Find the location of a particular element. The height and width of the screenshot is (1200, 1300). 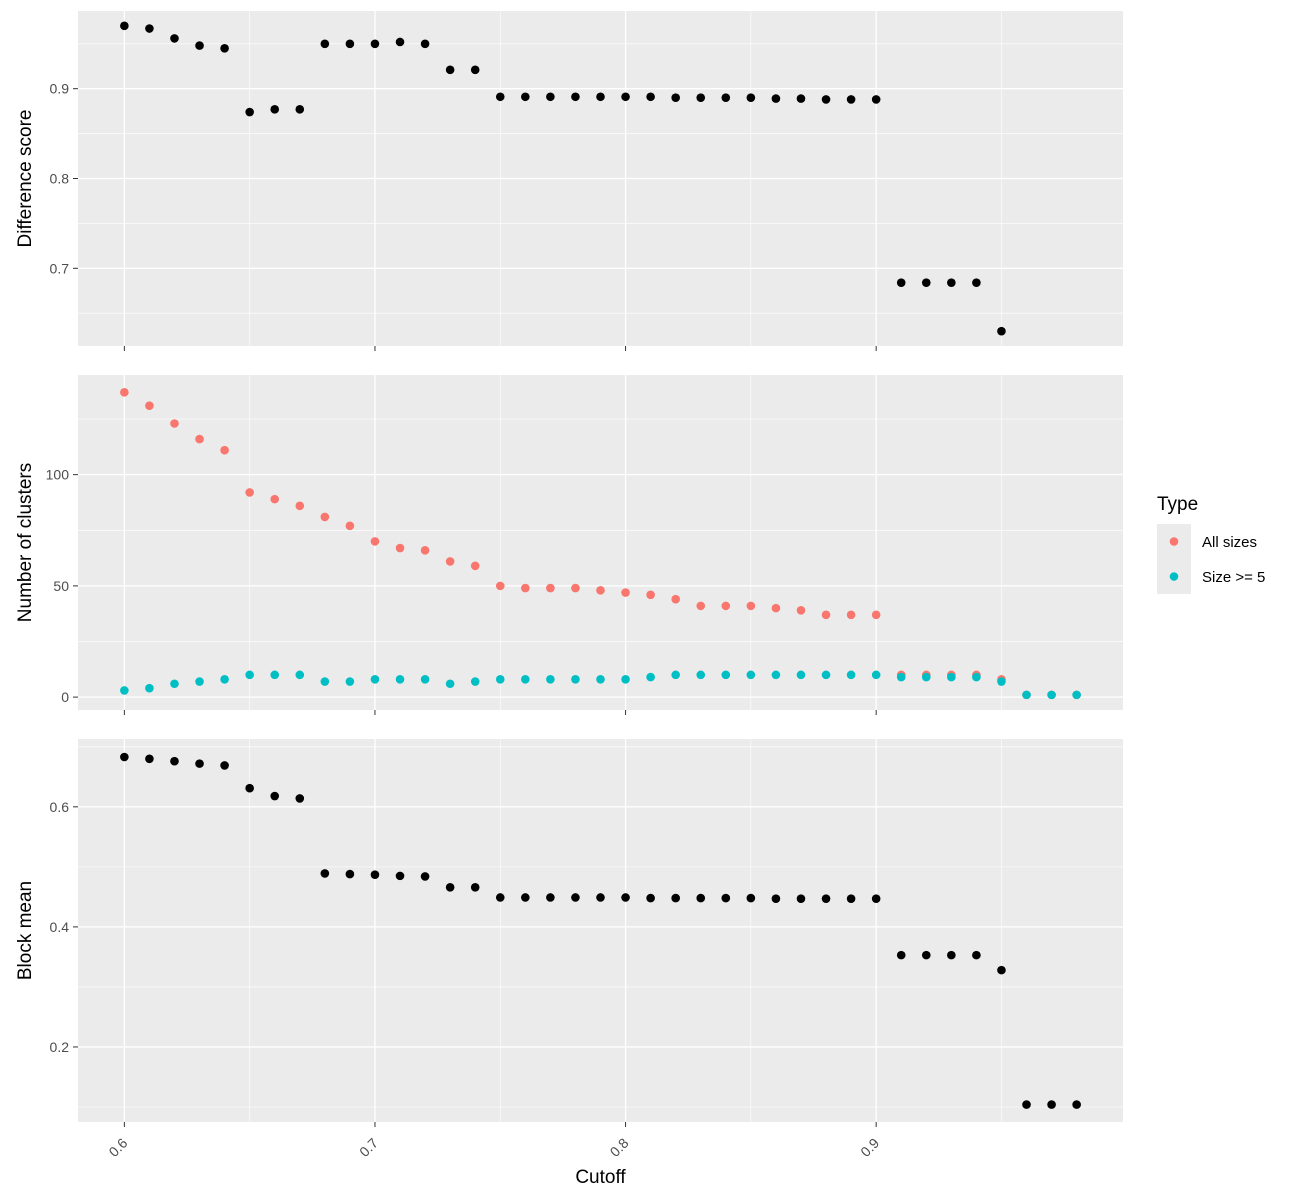

y-tick-label: 0.4 is located at coordinates (60, 927).